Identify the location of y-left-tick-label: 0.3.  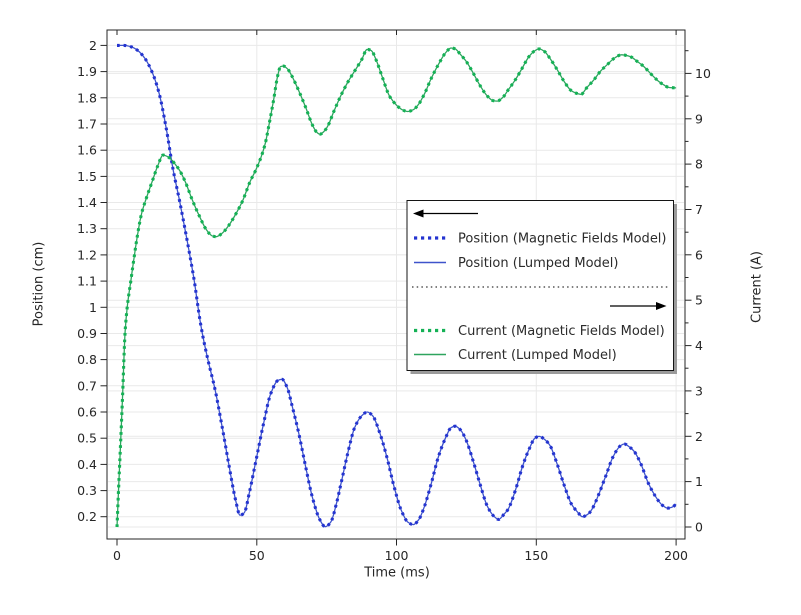
(87, 490).